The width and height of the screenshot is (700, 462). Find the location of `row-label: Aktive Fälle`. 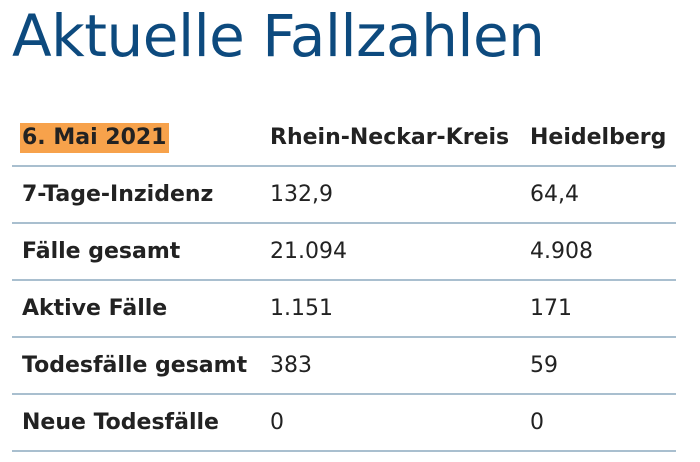

row-label: Aktive Fälle is located at coordinates (95, 308).